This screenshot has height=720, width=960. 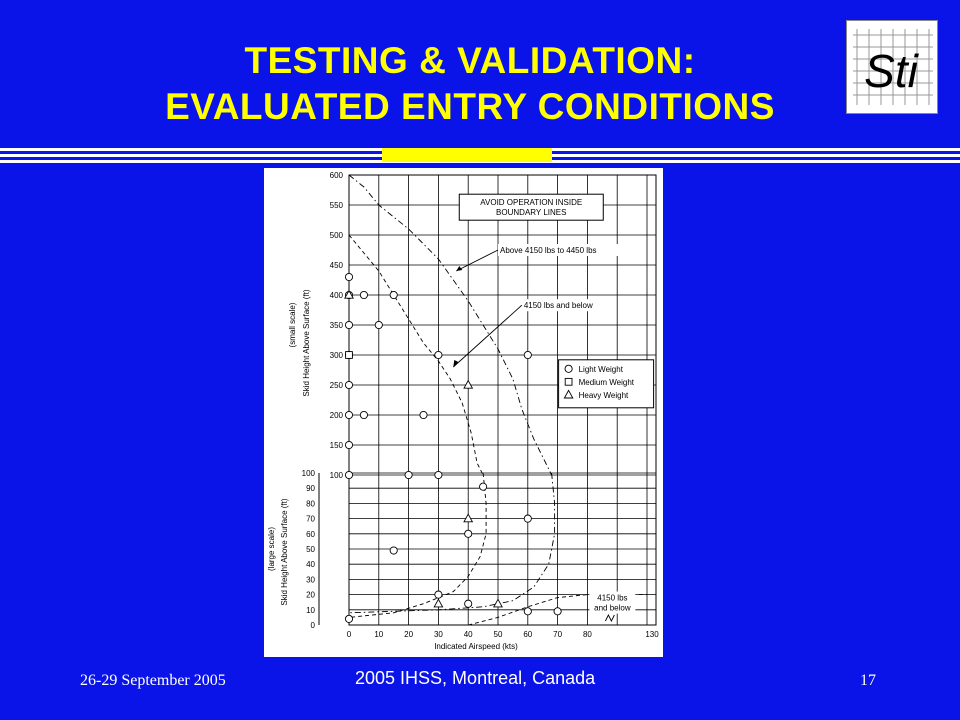 What do you see at coordinates (604, 395) in the screenshot?
I see `legend-label: Heavy Weight` at bounding box center [604, 395].